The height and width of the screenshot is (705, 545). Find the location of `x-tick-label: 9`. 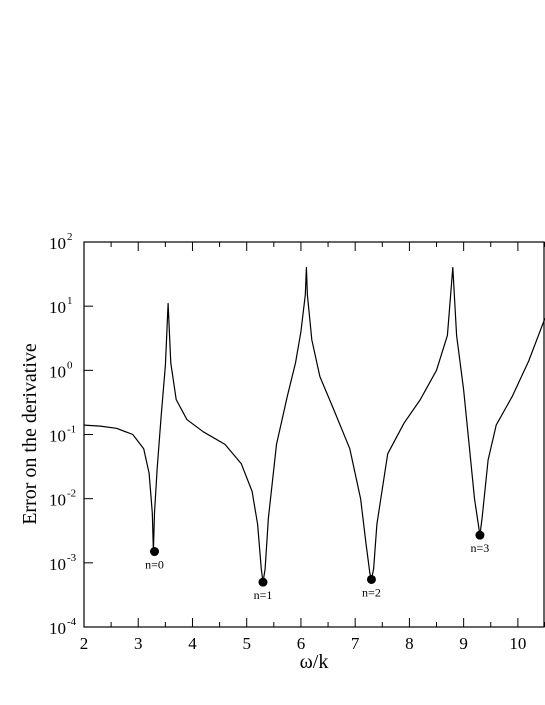

x-tick-label: 9 is located at coordinates (463, 643).